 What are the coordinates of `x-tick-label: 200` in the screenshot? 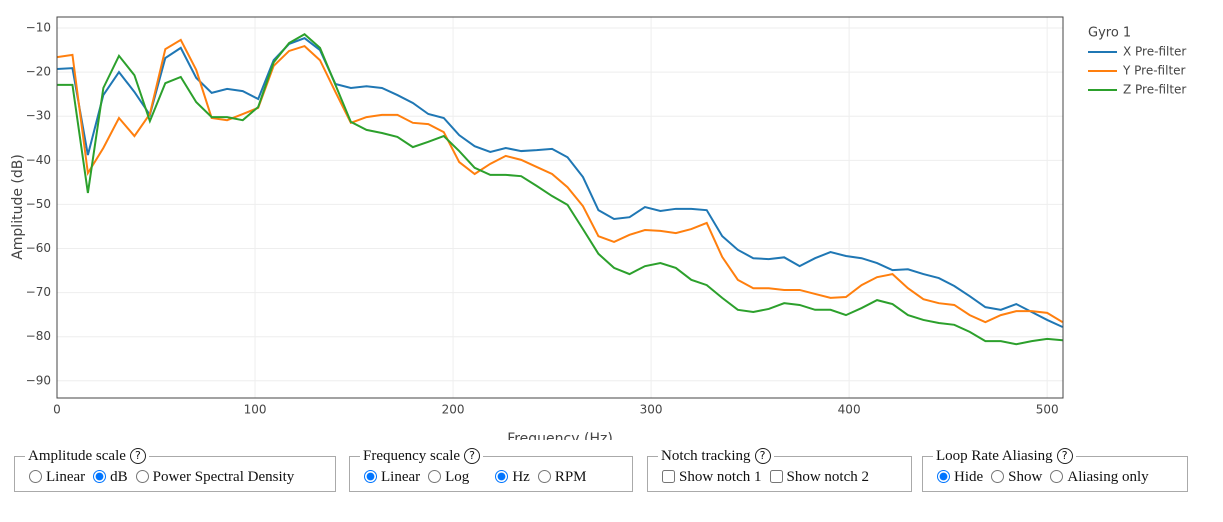 It's located at (453, 410).